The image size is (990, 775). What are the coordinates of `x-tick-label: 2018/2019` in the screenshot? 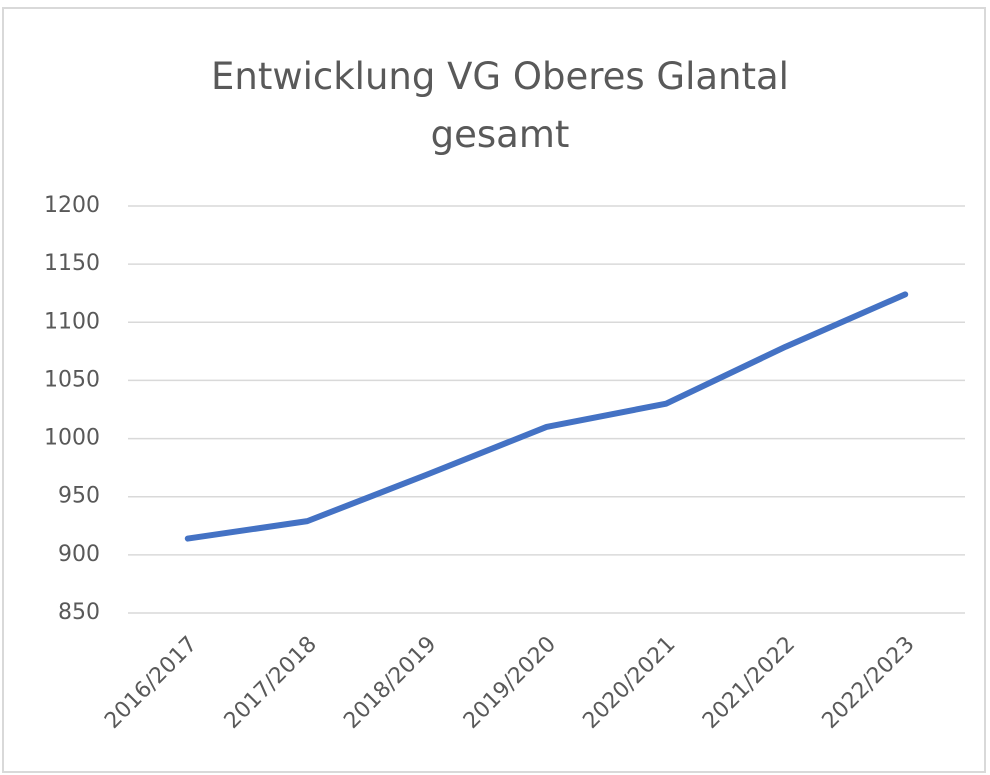 It's located at (390, 683).